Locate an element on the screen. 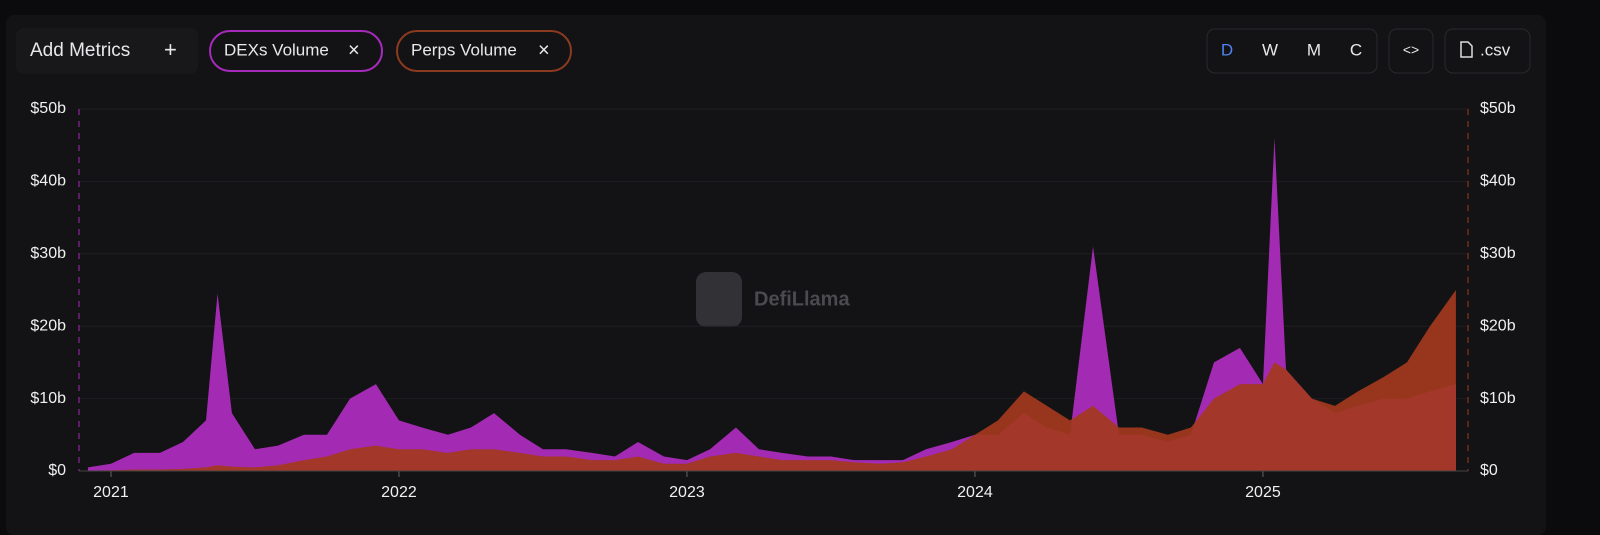  y-tick-label: $20b is located at coordinates (48, 325).